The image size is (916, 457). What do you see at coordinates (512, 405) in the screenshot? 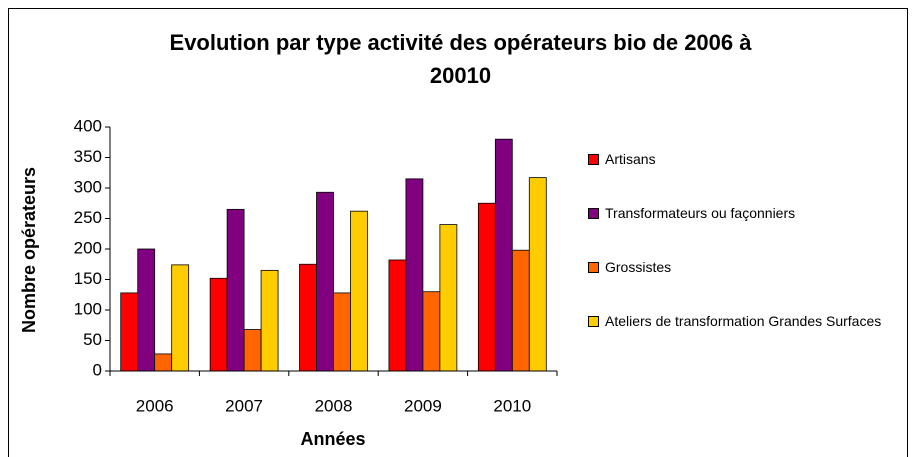
I see `x-tick-label: 2010` at bounding box center [512, 405].